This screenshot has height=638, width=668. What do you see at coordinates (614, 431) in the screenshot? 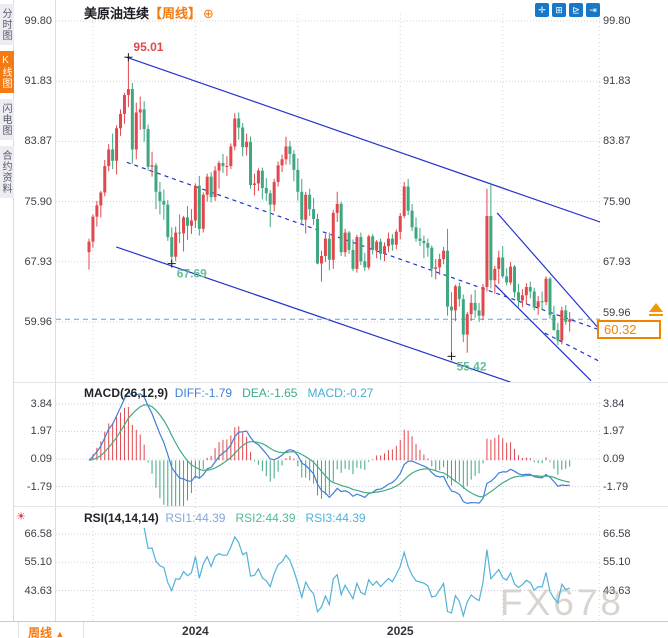
I see `macd-axis-label-right: 1.97` at bounding box center [614, 431].